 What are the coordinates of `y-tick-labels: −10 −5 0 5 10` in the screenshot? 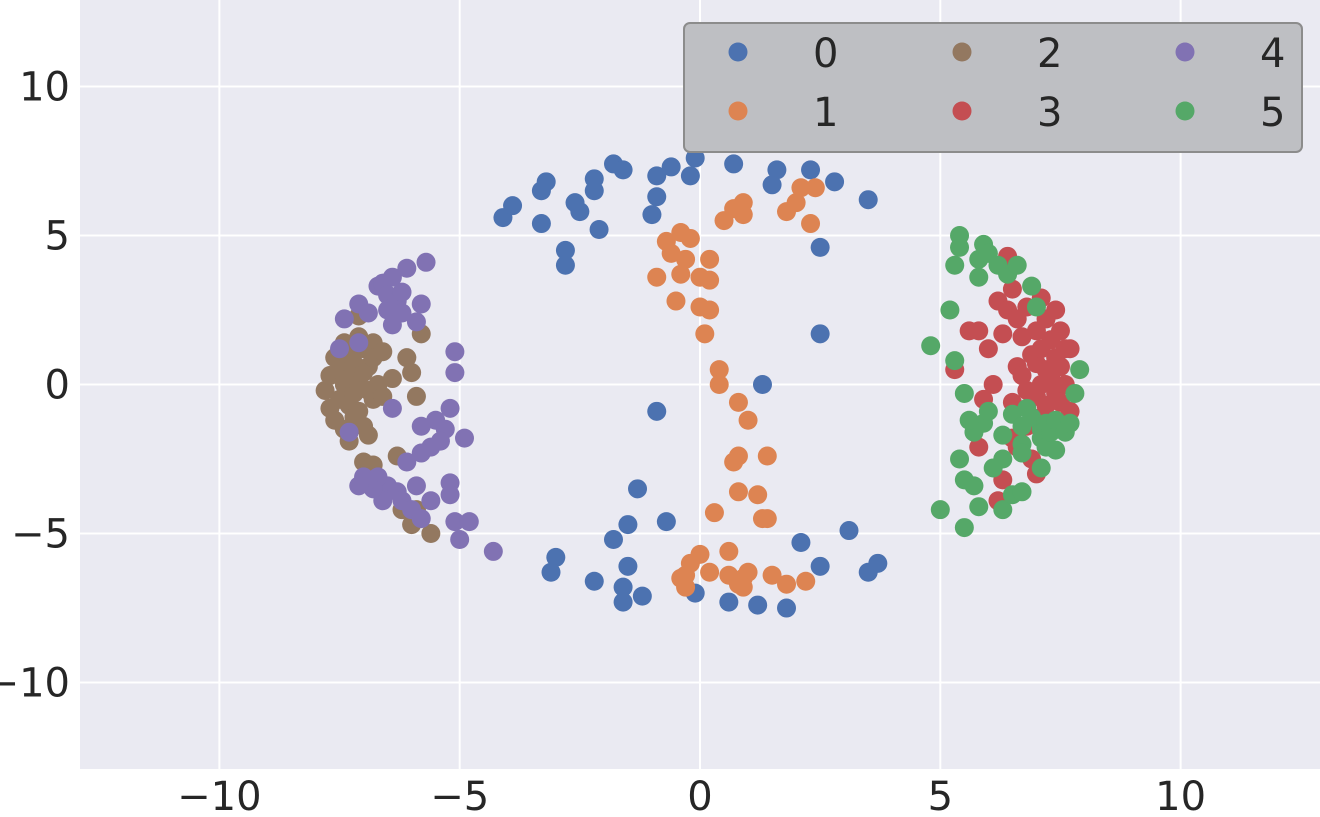 It's located at (35, 385).